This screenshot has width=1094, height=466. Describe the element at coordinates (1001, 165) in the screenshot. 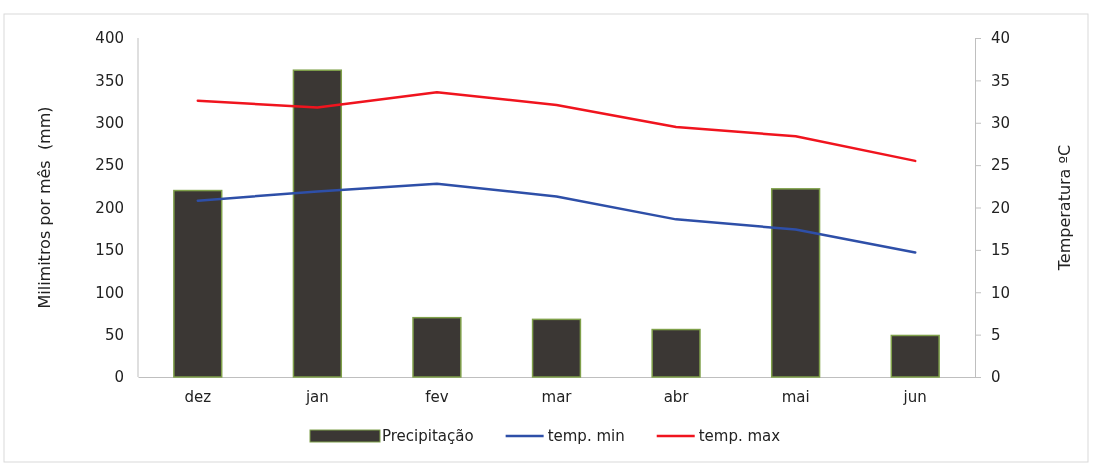

I see `y2-tick-label: 25` at that location.